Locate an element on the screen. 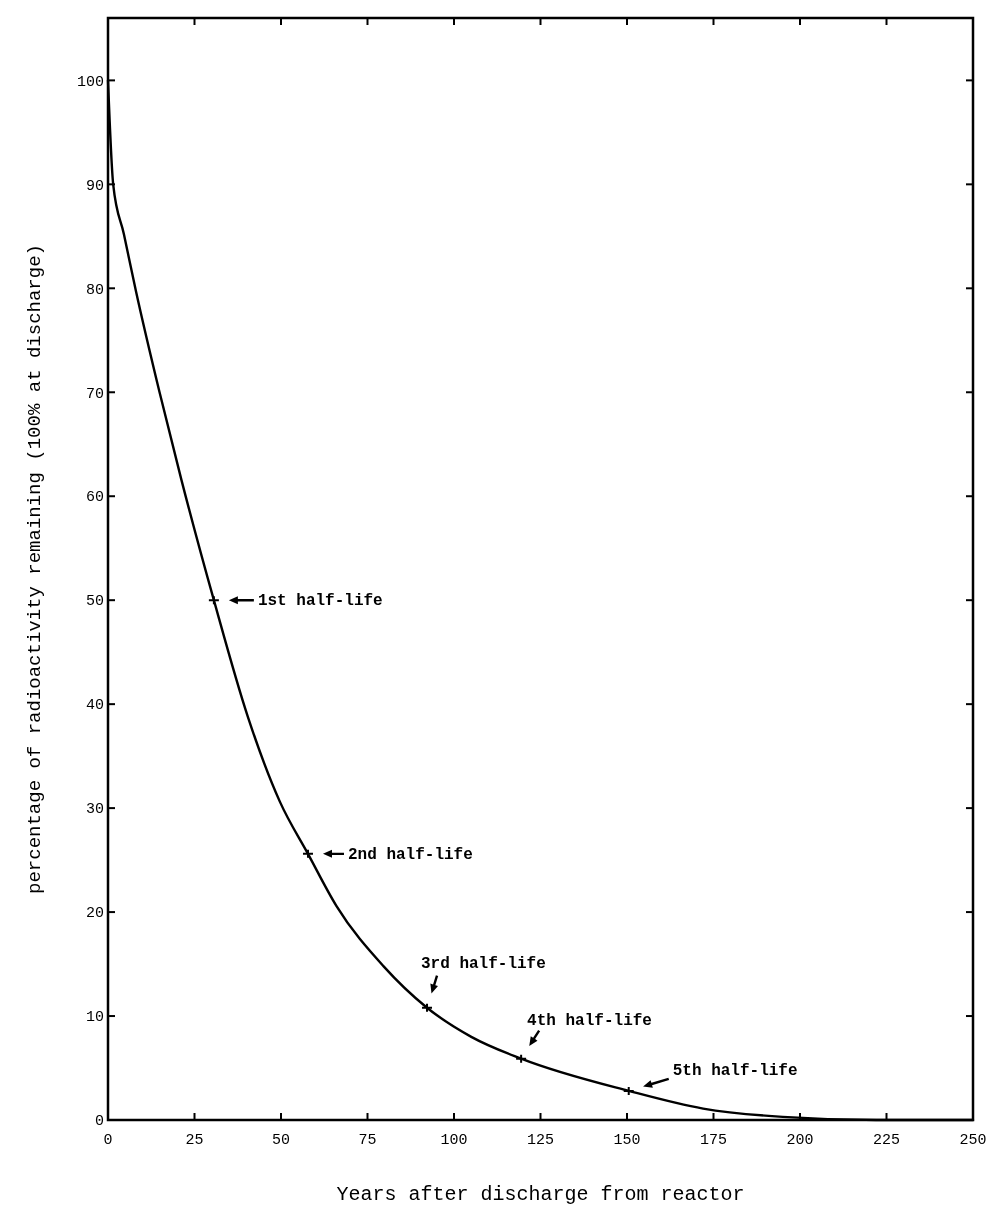 The image size is (1006, 1209). x-tick-label: 250 is located at coordinates (973, 1140).